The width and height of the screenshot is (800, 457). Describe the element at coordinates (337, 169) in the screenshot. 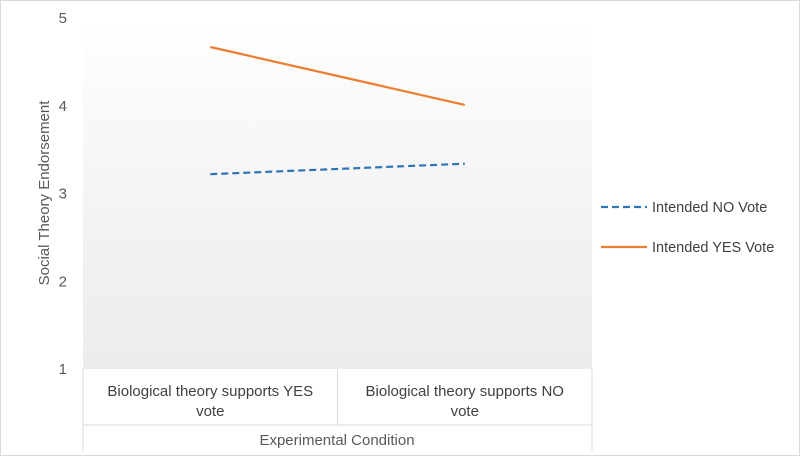

I see `series-line-intended-no-vote` at that location.